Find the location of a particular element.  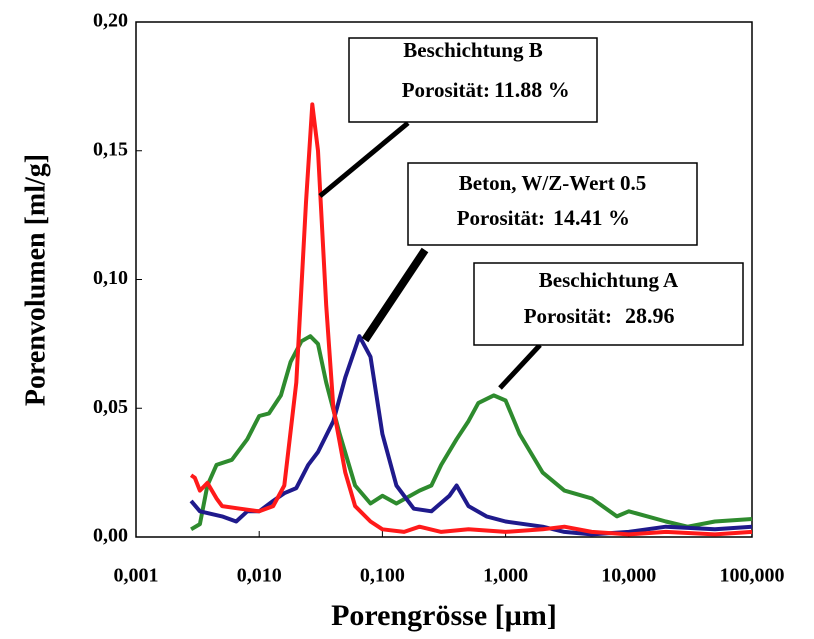

y-tick-label: 0,00 is located at coordinates (110, 536).